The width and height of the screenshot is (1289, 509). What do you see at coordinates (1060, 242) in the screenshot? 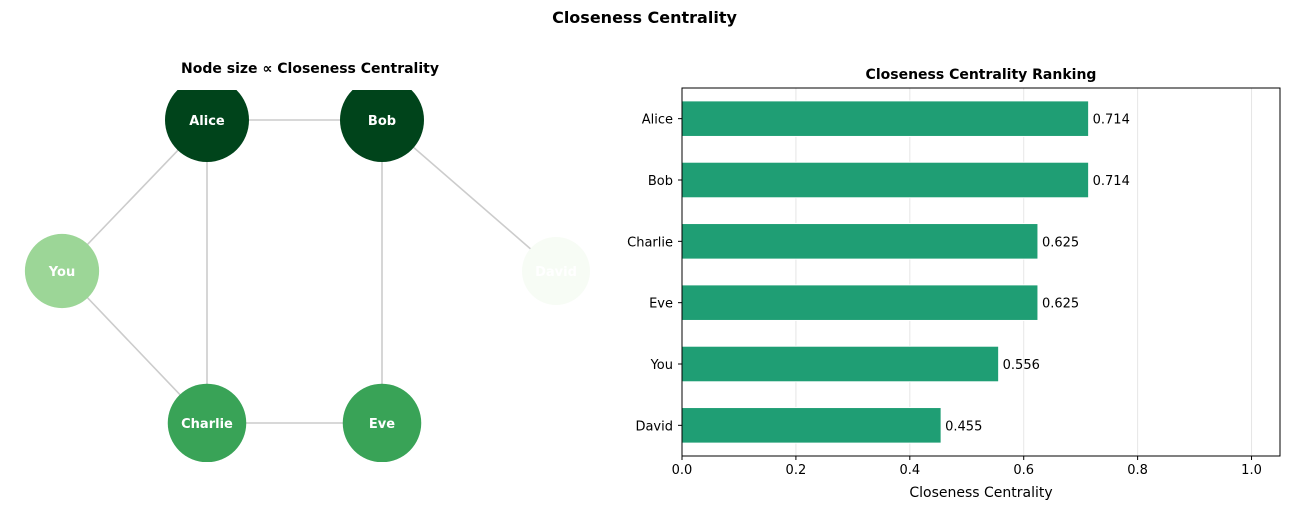
I see `value-label-charlie: 0.625` at bounding box center [1060, 242].